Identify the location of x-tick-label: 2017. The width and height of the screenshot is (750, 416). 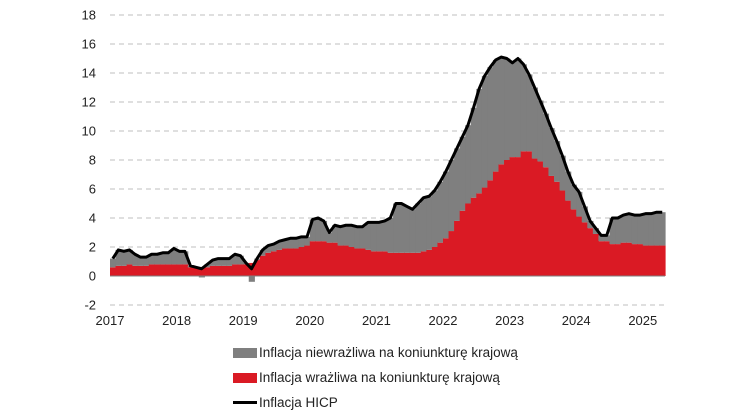
(110, 320).